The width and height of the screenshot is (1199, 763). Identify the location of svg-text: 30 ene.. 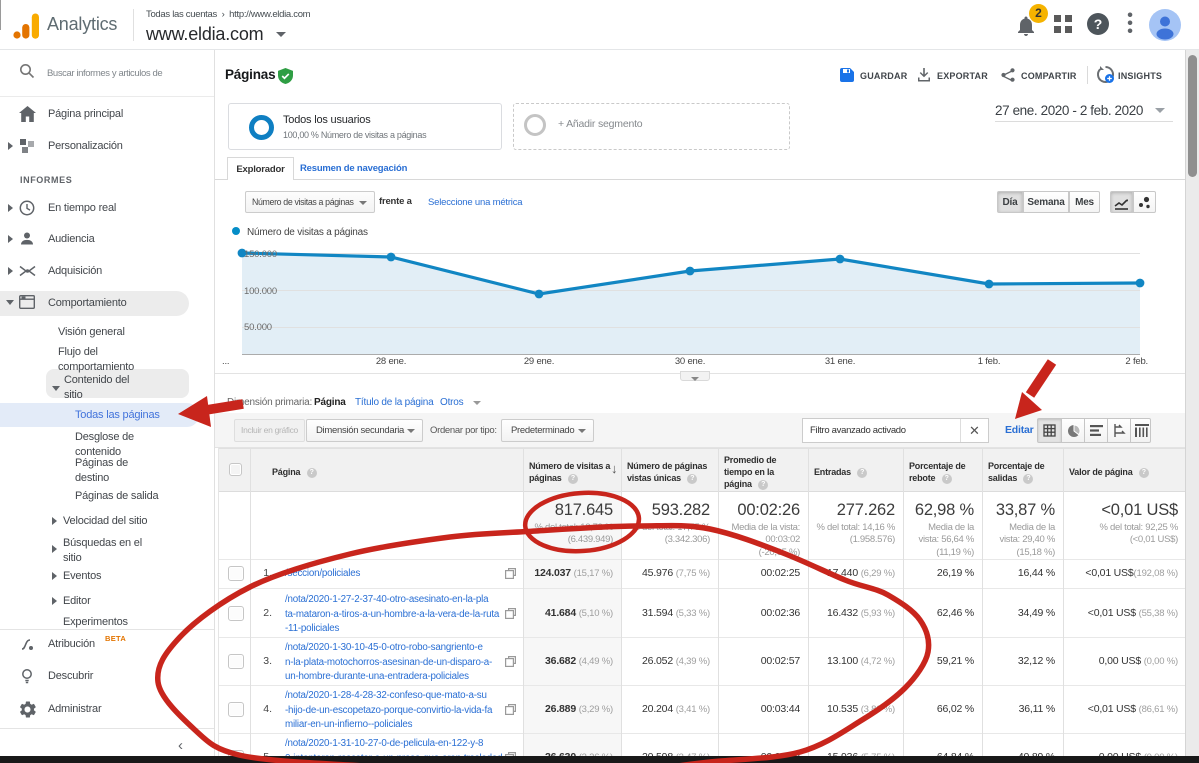
(690, 361).